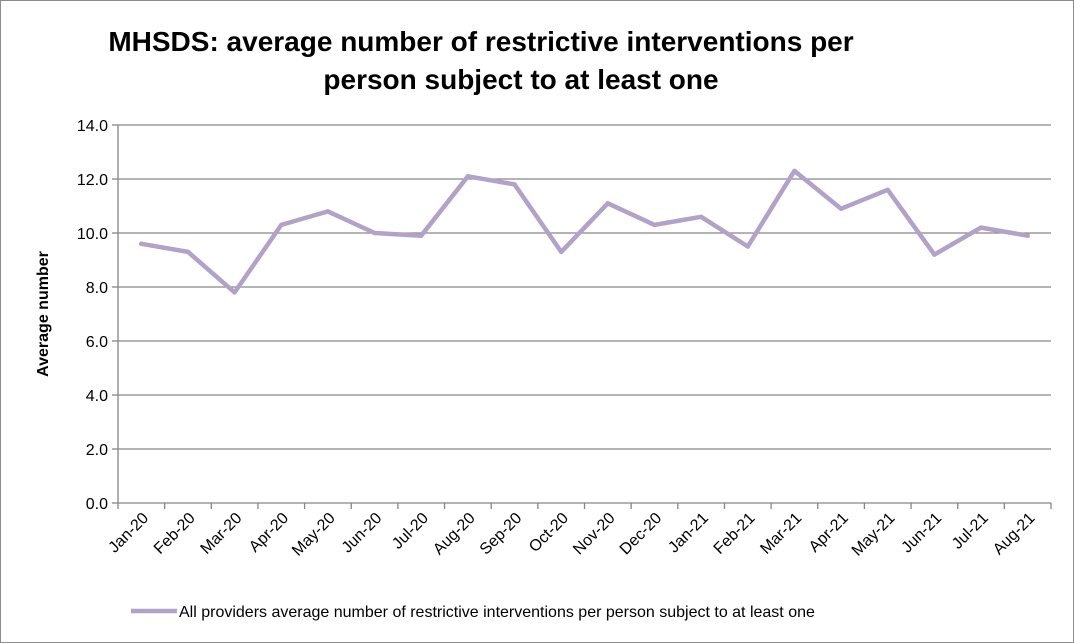 Image resolution: width=1074 pixels, height=643 pixels. What do you see at coordinates (970, 531) in the screenshot?
I see `x-tick-label: Jul-21` at bounding box center [970, 531].